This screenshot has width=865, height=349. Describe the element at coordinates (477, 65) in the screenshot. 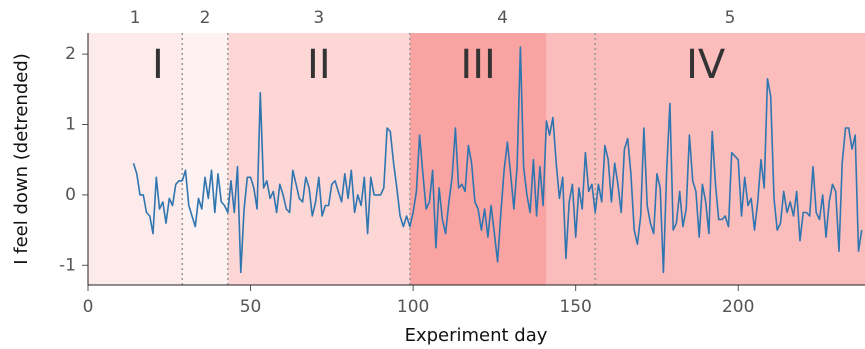

I see `period-label: III` at that location.